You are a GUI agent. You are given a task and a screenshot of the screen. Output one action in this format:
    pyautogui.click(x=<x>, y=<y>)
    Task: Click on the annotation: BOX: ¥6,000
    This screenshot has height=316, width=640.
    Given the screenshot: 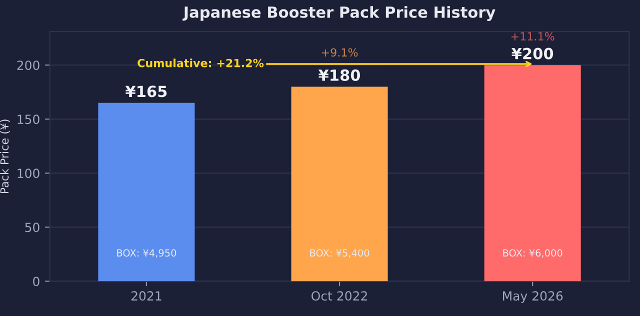 What is the action you would take?
    pyautogui.click(x=532, y=253)
    